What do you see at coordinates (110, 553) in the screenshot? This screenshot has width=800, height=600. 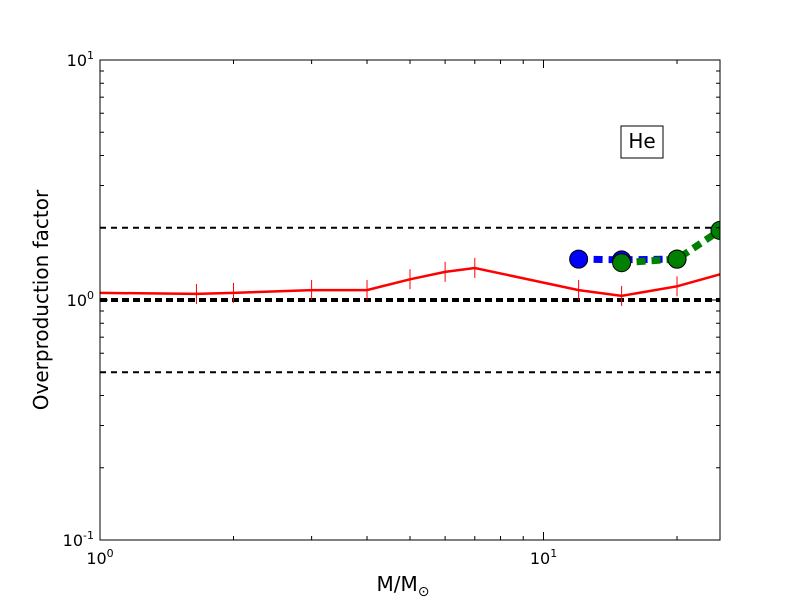 I see `x-tick-exponent: 0` at bounding box center [110, 553].